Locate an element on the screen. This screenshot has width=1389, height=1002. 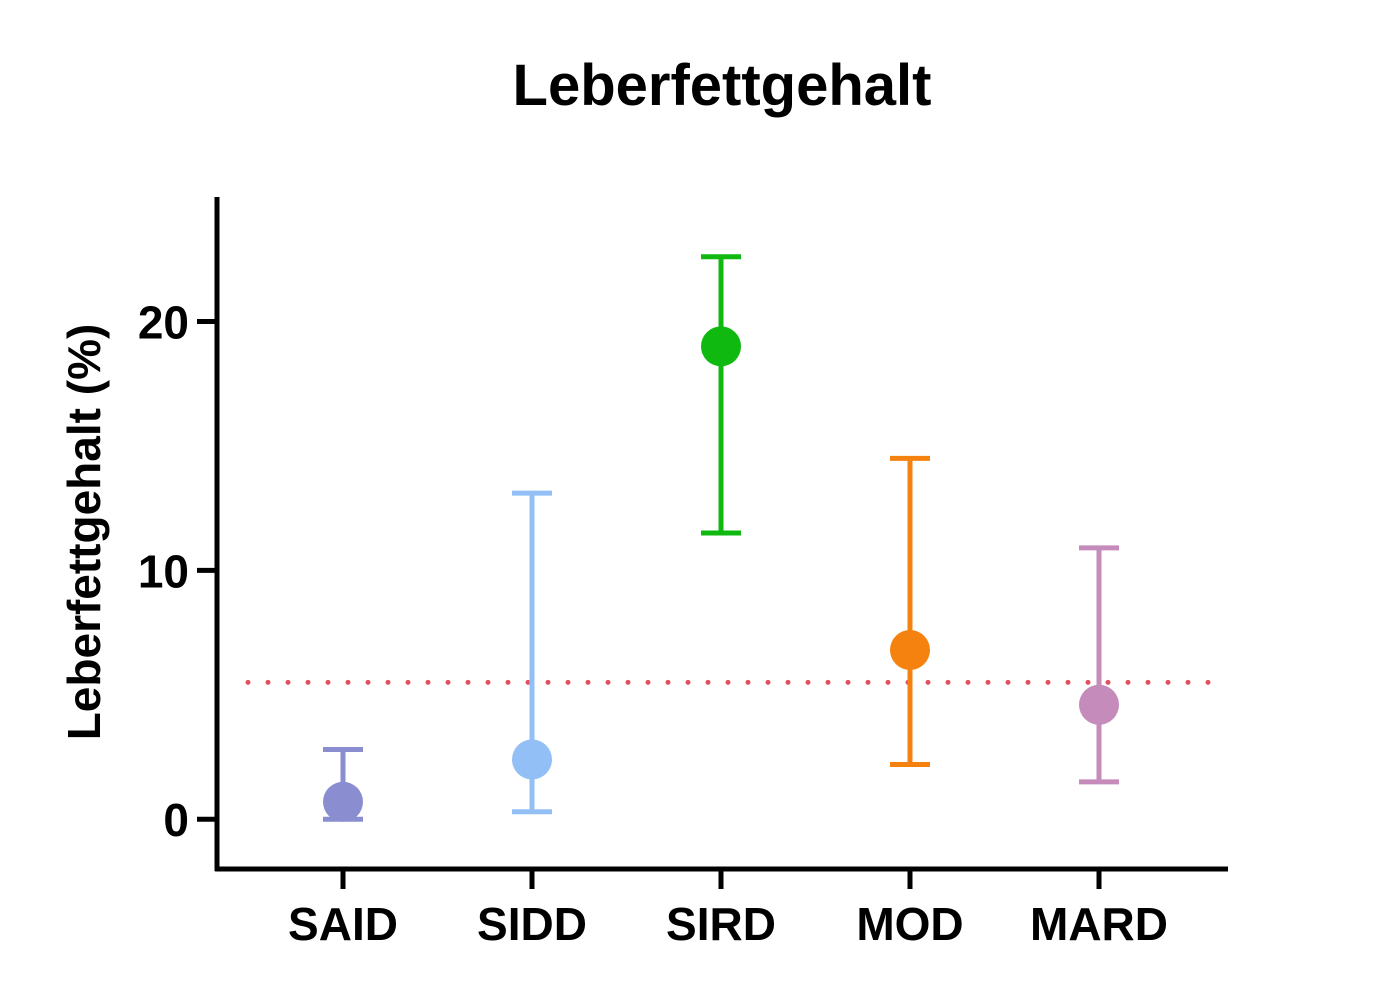
data-point-said is located at coordinates (343, 784).